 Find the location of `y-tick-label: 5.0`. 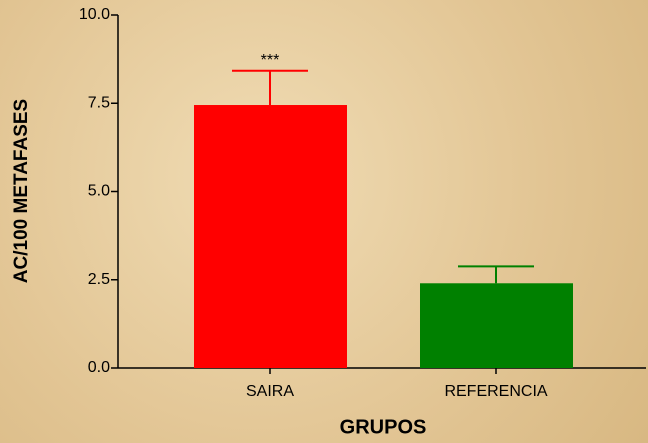

y-tick-label: 5.0 is located at coordinates (99, 191).